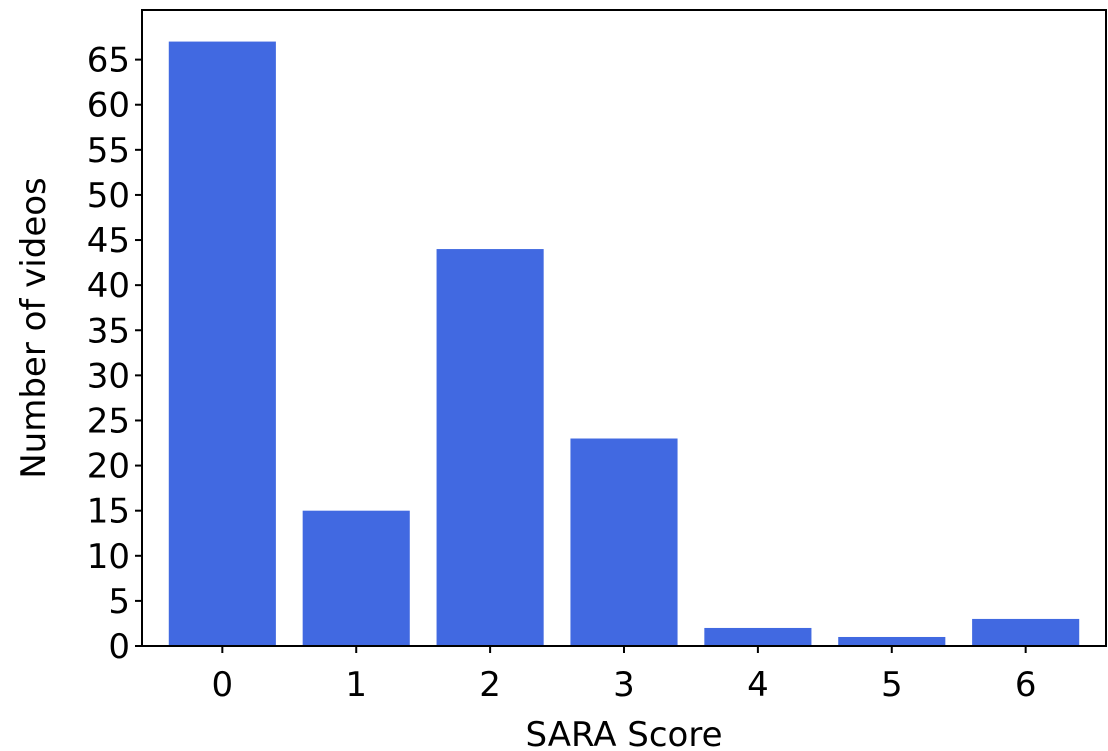  I want to click on x-tick-label: 6, so click(1026, 685).